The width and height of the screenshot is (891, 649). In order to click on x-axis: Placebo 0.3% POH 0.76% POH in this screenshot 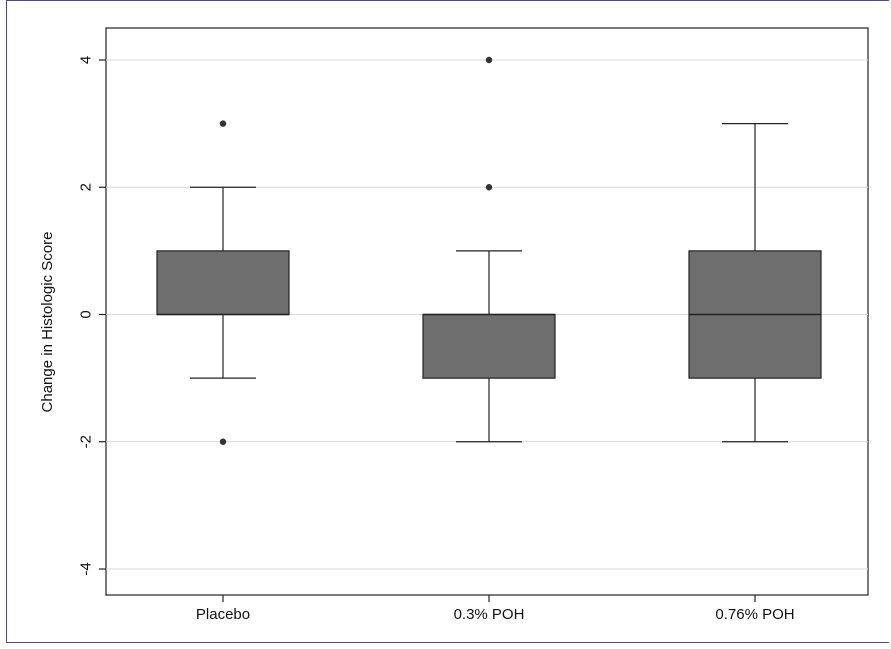, I will do `click(495, 609)`.